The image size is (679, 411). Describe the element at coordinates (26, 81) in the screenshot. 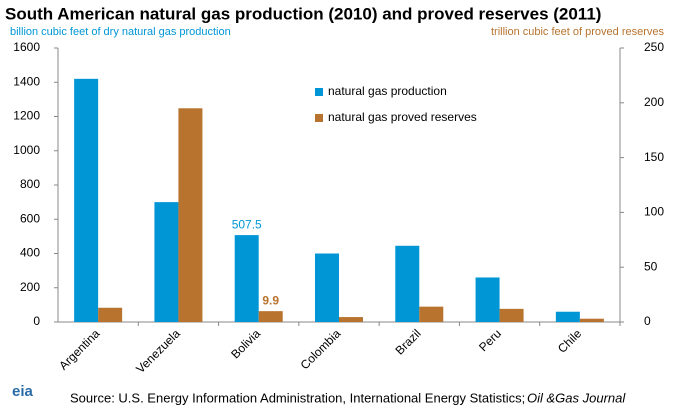

I see `y-tick-label: 1400` at that location.